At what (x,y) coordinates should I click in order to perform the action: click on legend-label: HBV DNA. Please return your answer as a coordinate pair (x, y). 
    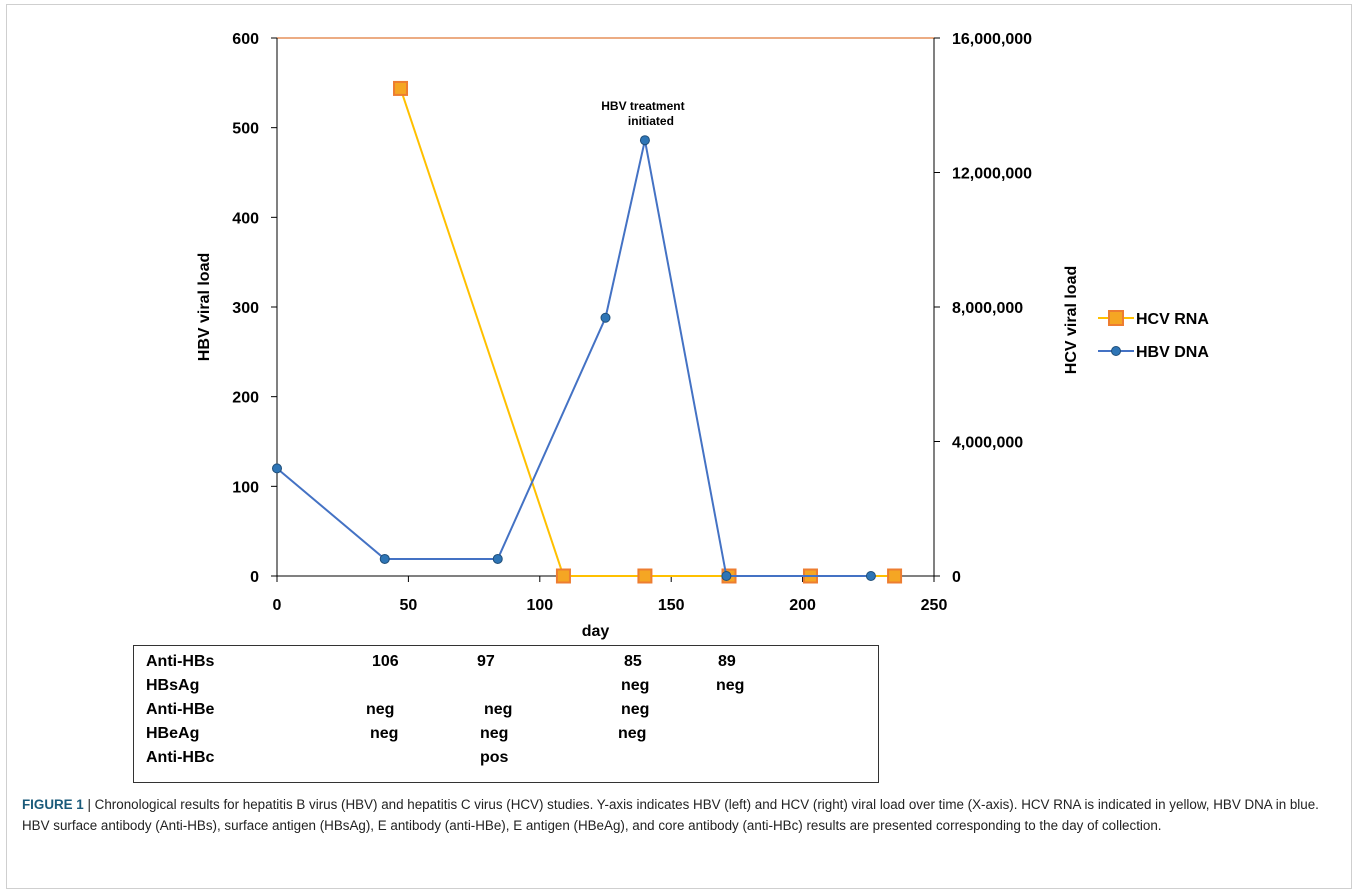
    Looking at the image, I should click on (1172, 352).